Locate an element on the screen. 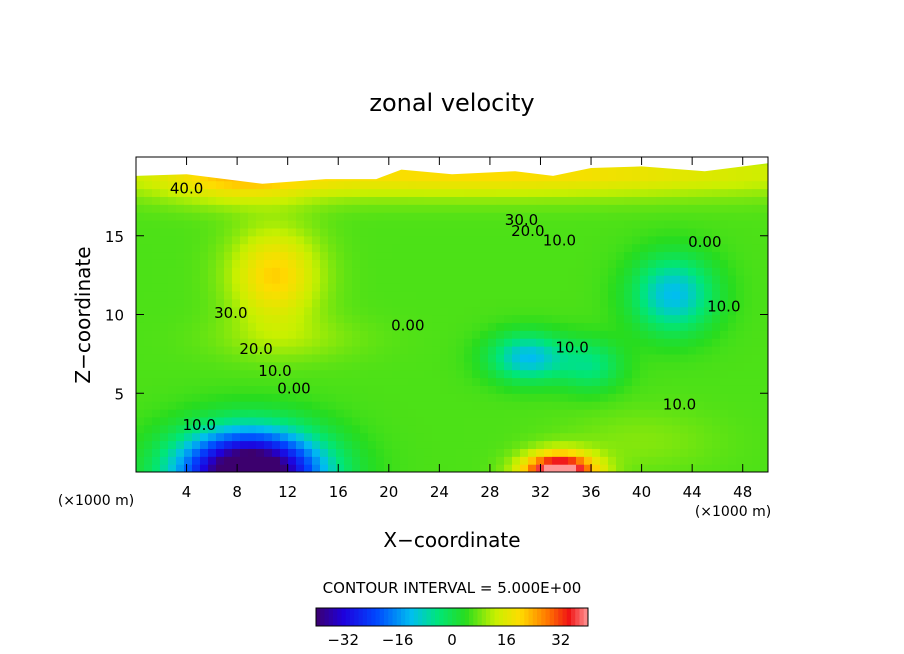  x-tick-label: 28 is located at coordinates (489, 492).